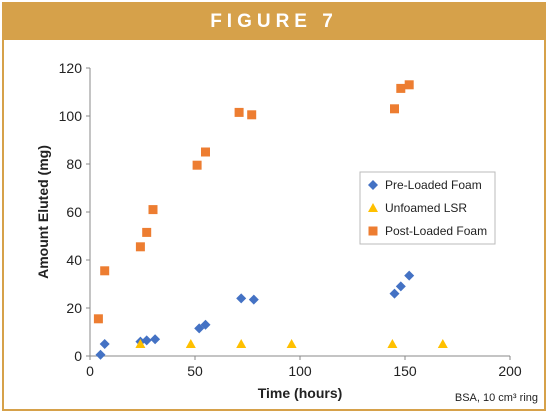 The width and height of the screenshot is (550, 415). What do you see at coordinates (436, 231) in the screenshot?
I see `legend-label: Post-Loaded Foam` at bounding box center [436, 231].